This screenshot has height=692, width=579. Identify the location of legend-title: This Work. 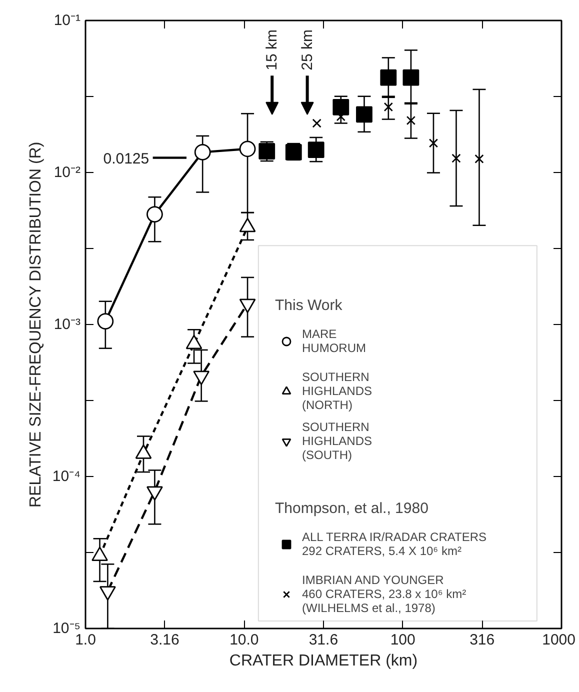
(309, 305).